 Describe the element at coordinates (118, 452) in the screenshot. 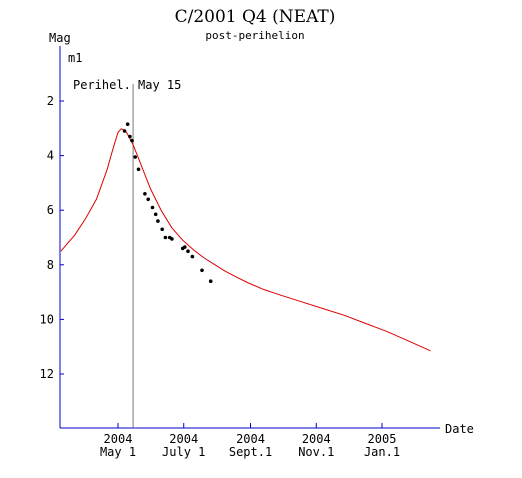

I see `x-tick-date-label: May 1` at that location.